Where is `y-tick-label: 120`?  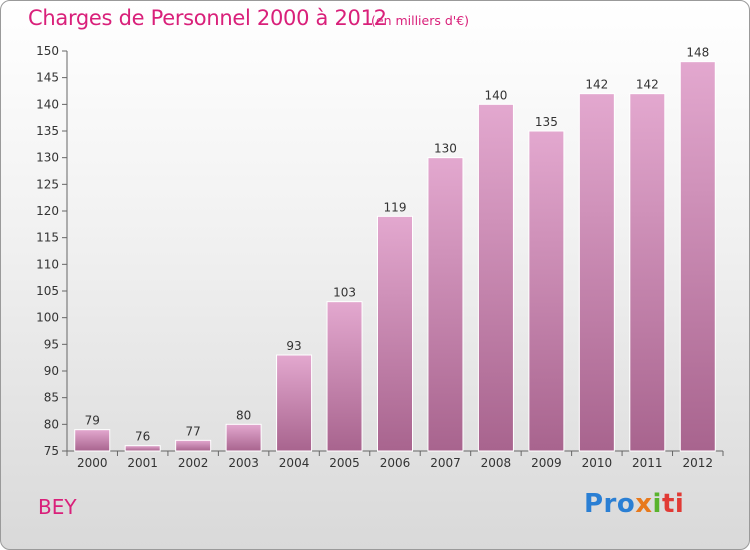 y-tick-label: 120 is located at coordinates (47, 211).